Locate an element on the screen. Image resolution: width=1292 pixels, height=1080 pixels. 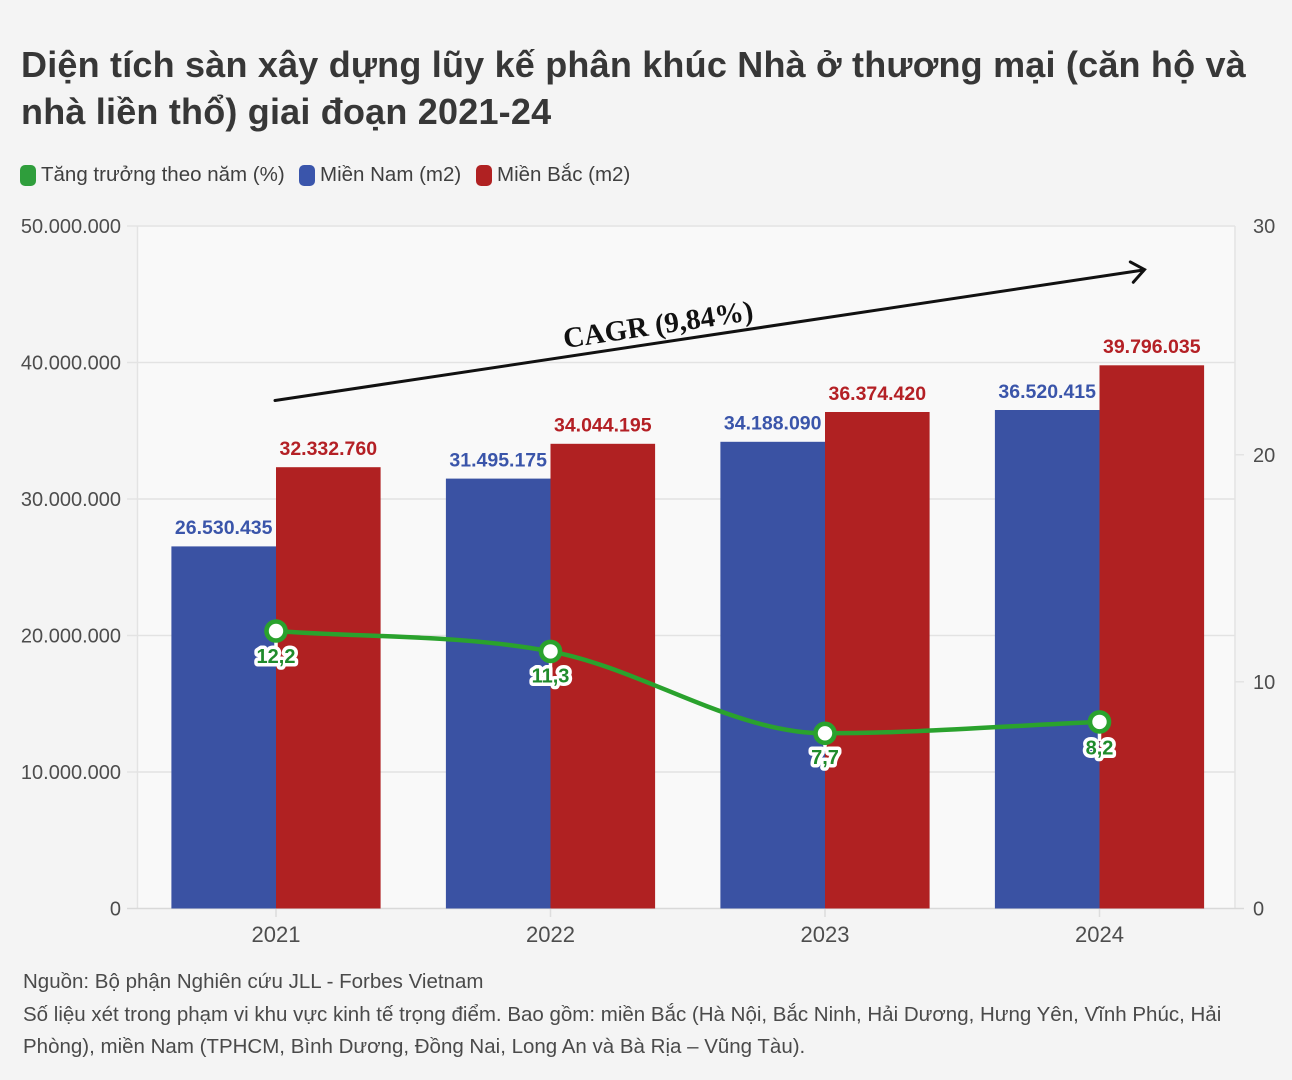
svg-text: 36.520.415 is located at coordinates (1047, 392).